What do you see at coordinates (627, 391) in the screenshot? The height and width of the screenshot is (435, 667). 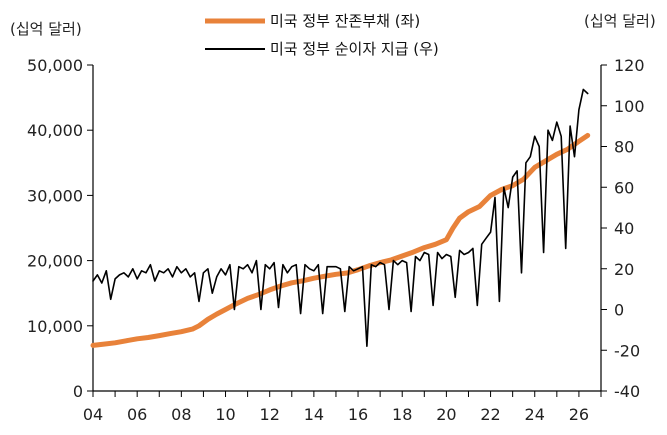 I see `right-tick-label: -40` at bounding box center [627, 391].